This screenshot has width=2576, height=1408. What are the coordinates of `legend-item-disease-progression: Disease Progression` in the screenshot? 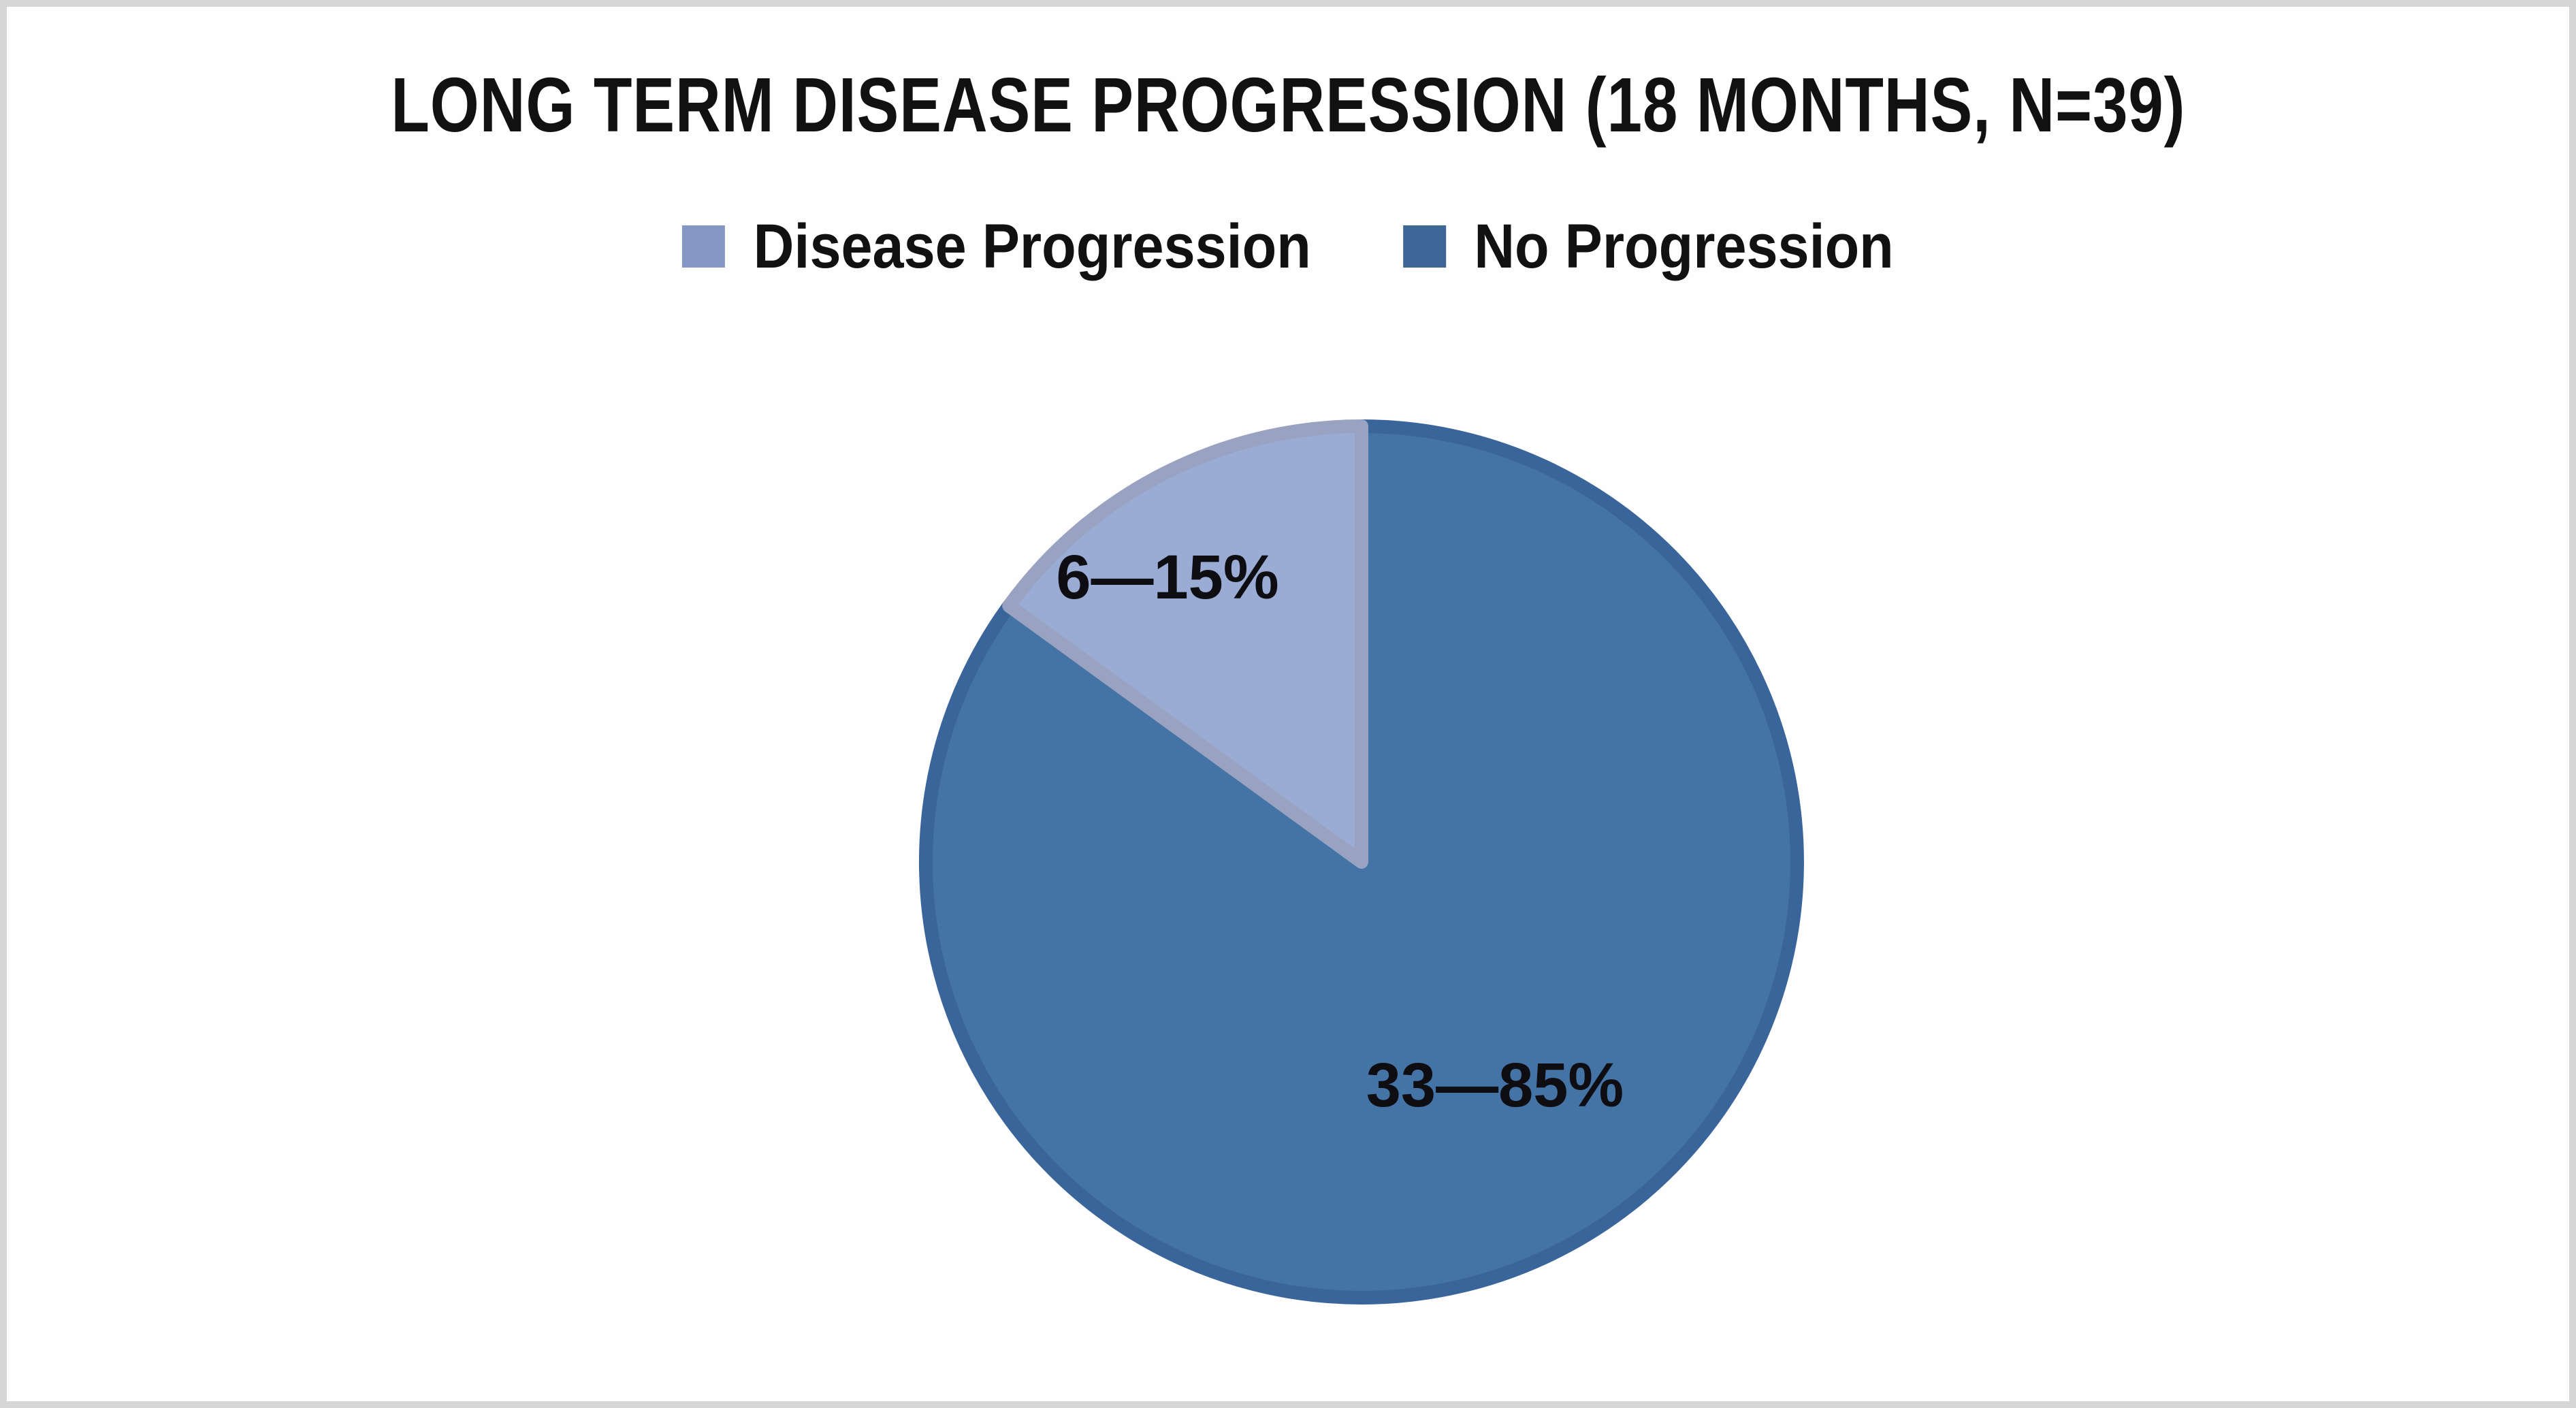 It's located at (997, 246).